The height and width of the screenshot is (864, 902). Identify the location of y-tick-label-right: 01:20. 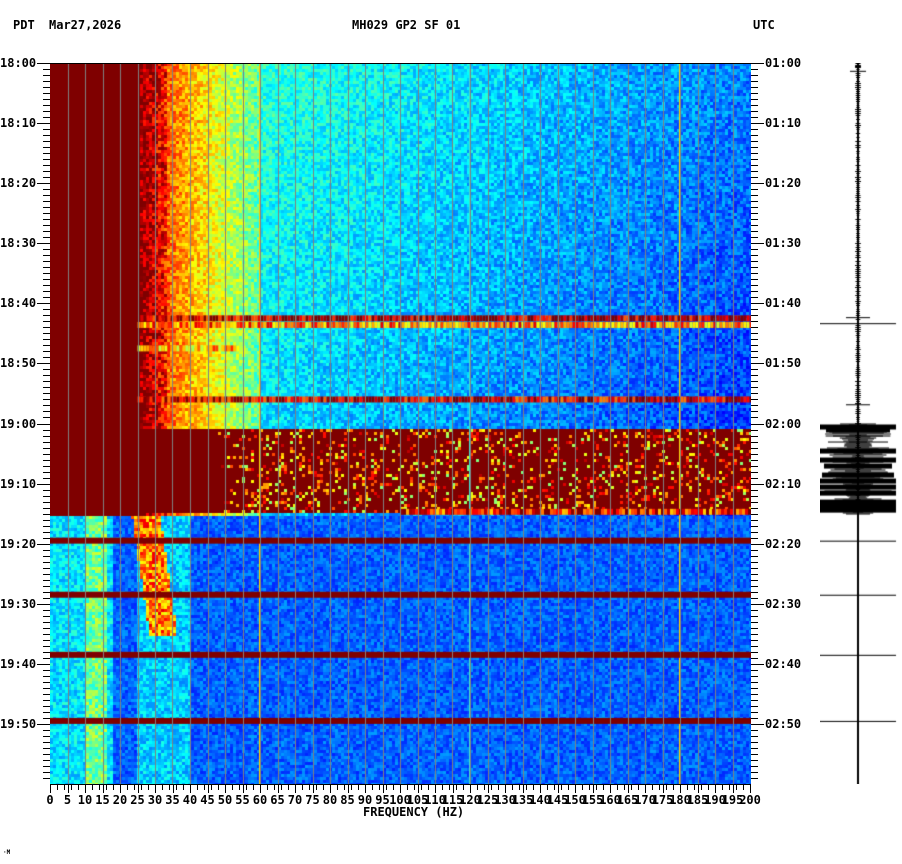
(783, 183).